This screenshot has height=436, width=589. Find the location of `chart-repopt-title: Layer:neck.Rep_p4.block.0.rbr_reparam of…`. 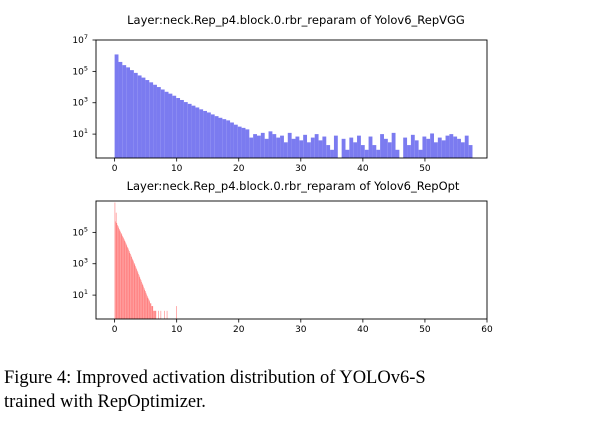

chart-repopt-title: Layer:neck.Rep_p4.block.0.rbr_reparam of… is located at coordinates (293, 186).